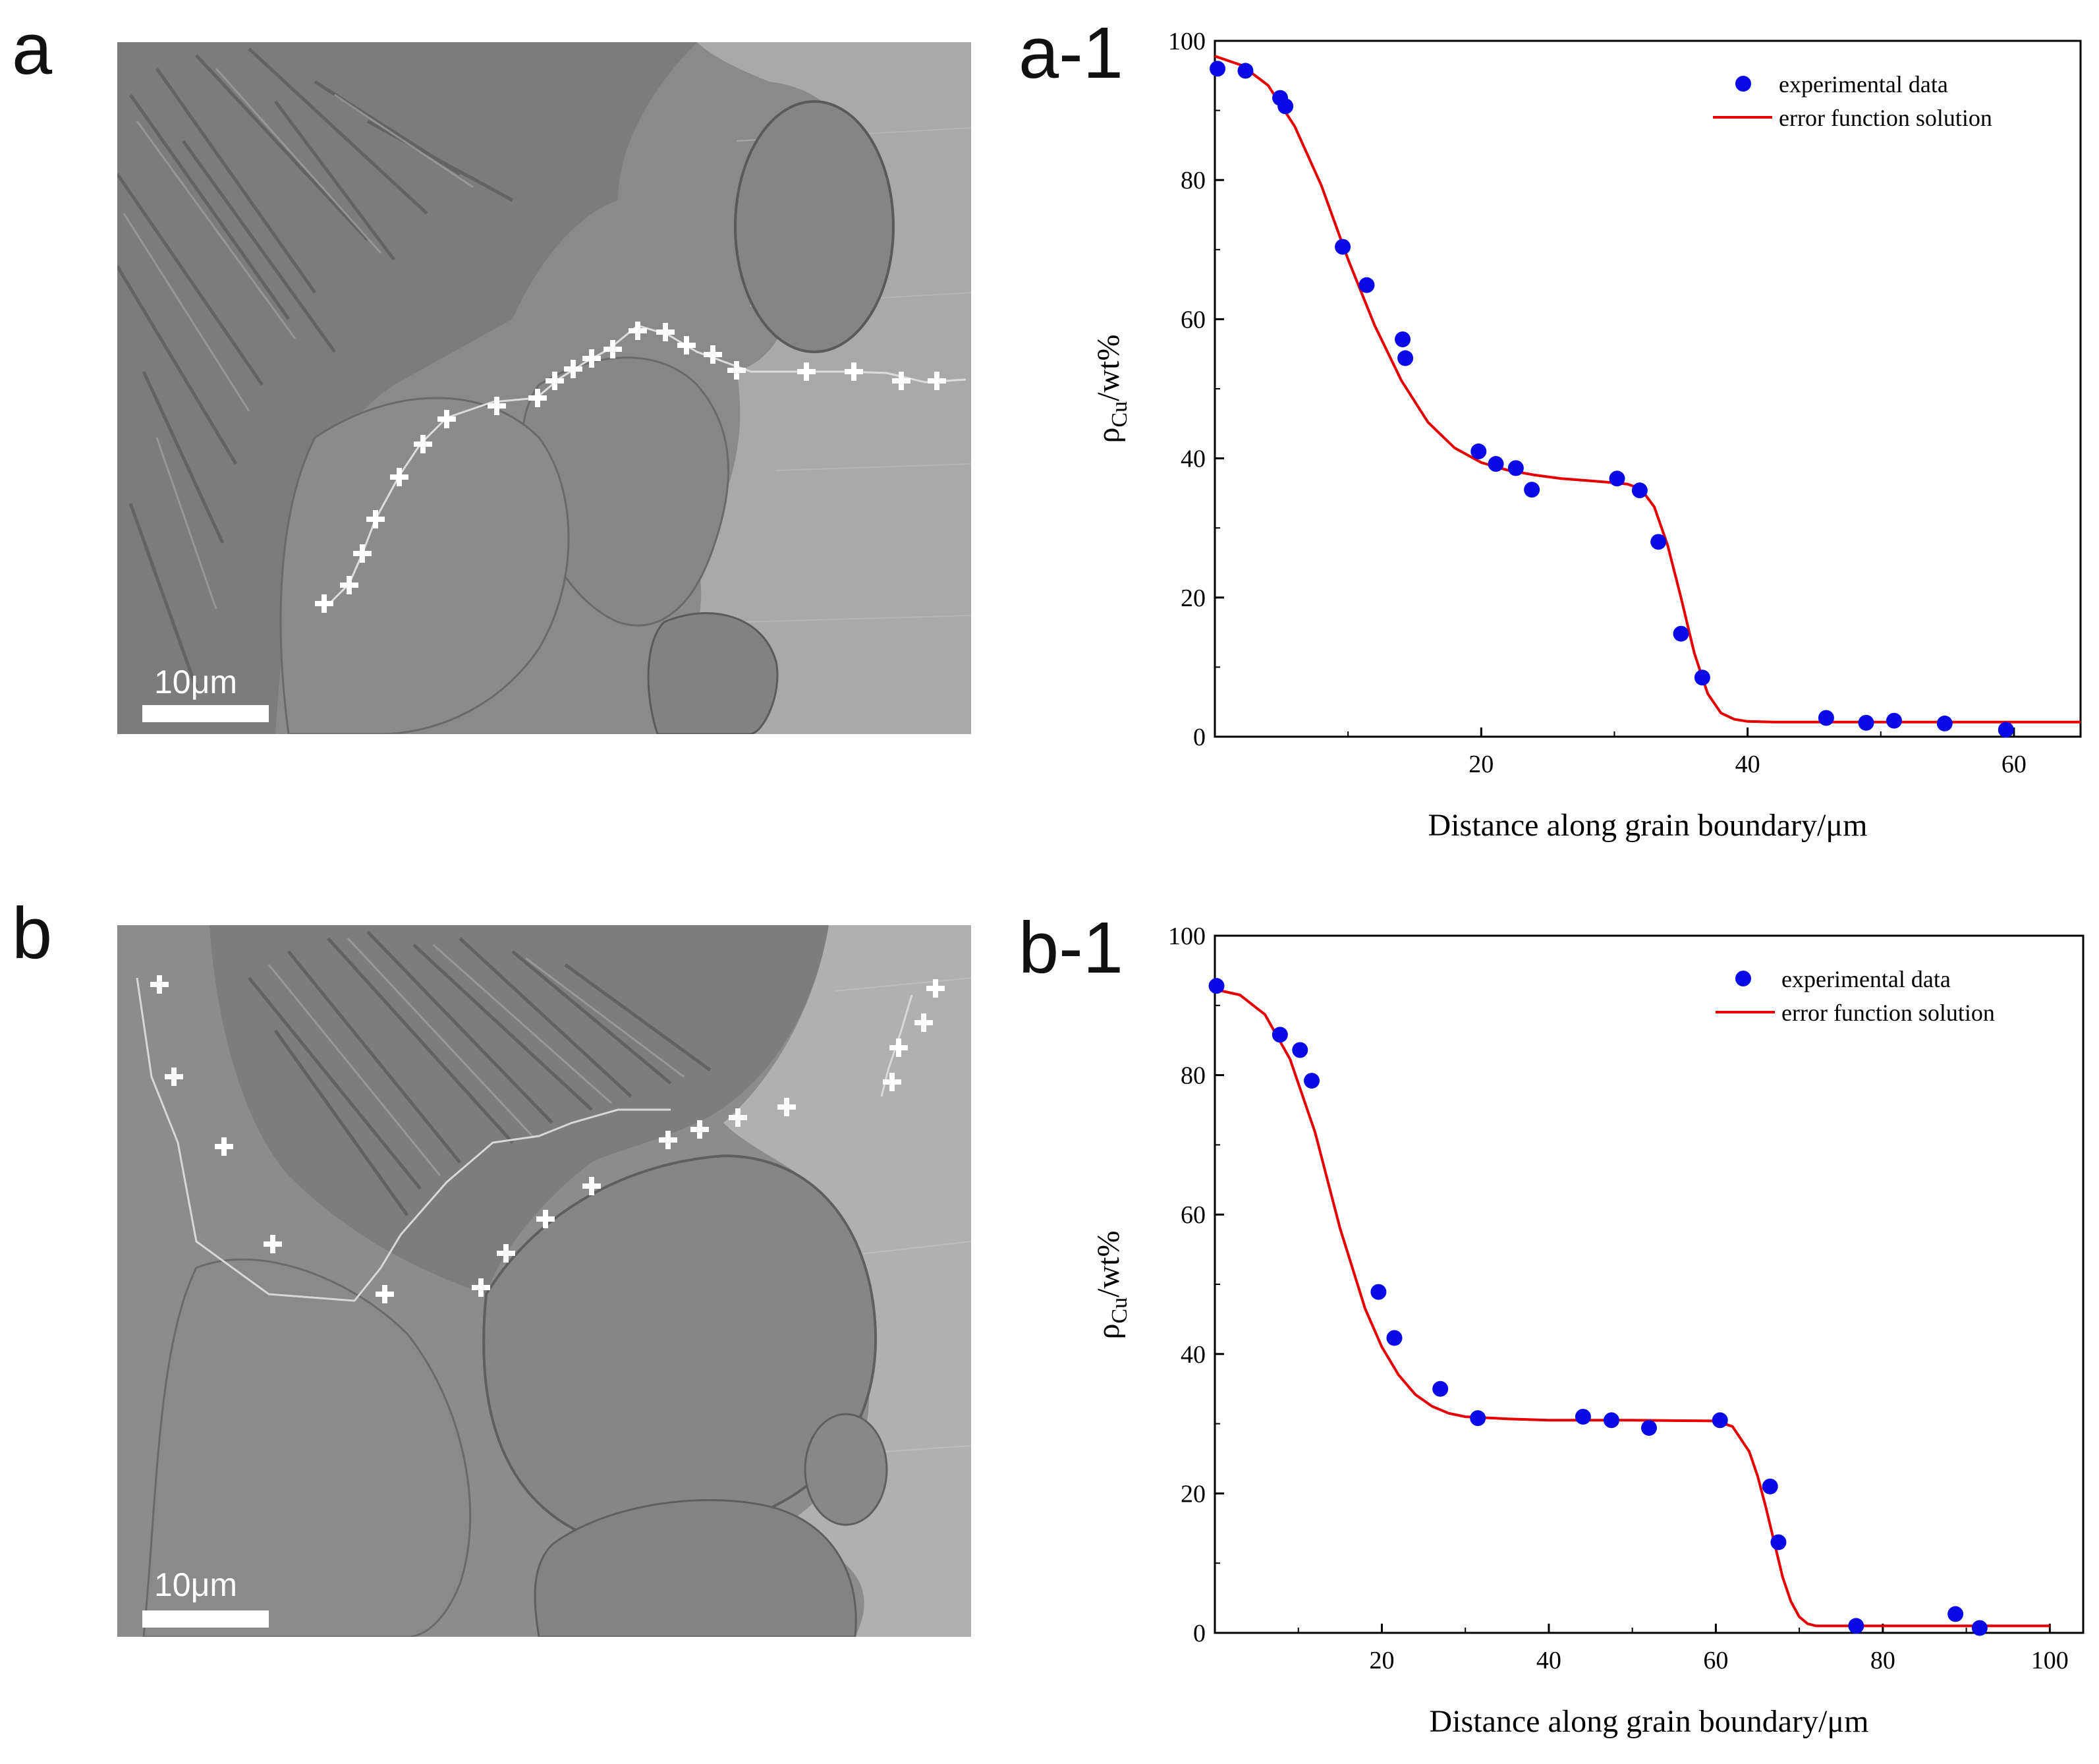 The height and width of the screenshot is (1764, 2099). Describe the element at coordinates (547, 1139) in the screenshot. I see `measurement-crosses-b` at that location.